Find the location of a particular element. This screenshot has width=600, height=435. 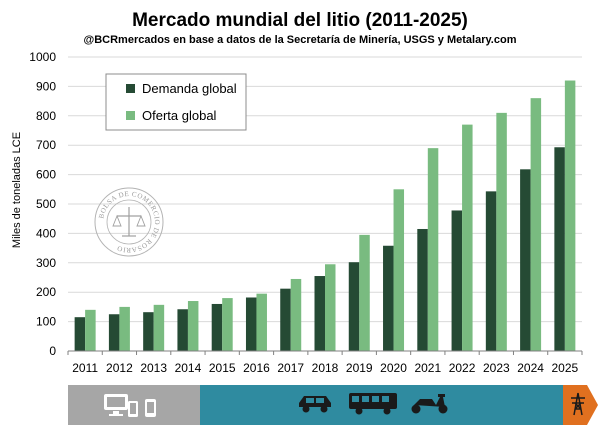

y-tick-label: 1000 is located at coordinates (42, 57).